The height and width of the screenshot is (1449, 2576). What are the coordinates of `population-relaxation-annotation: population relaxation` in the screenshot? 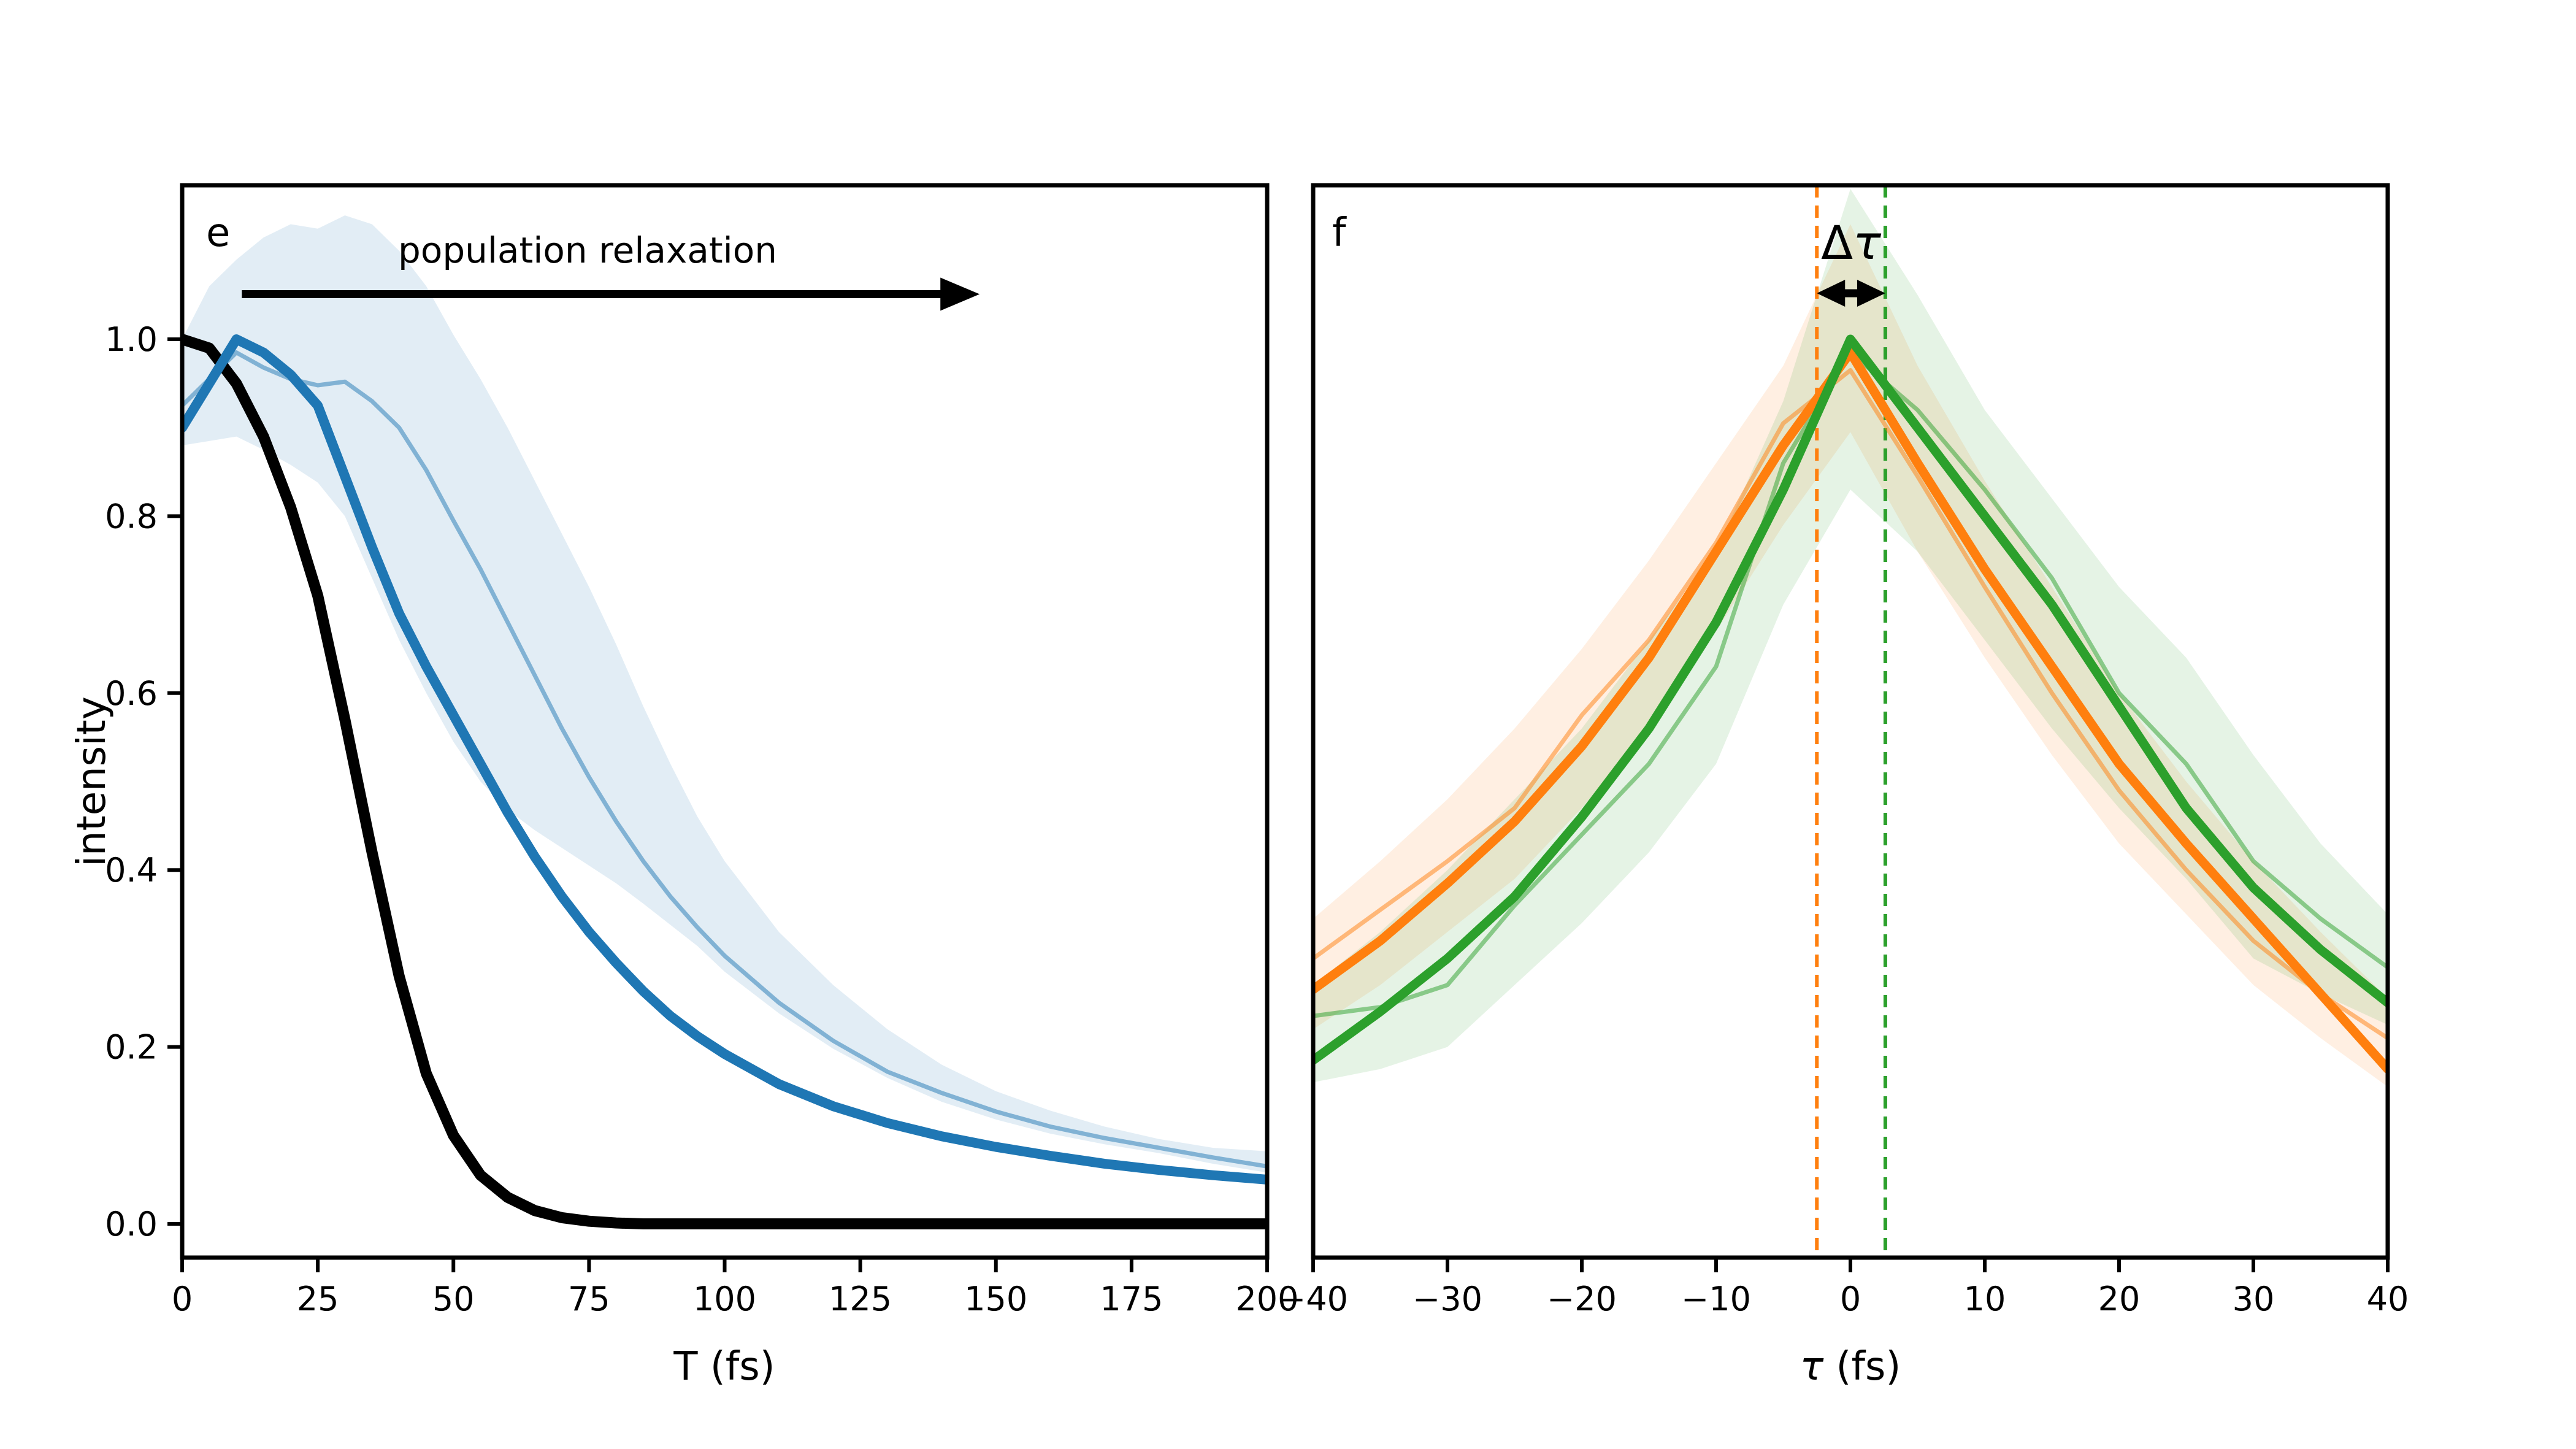 It's located at (587, 250).